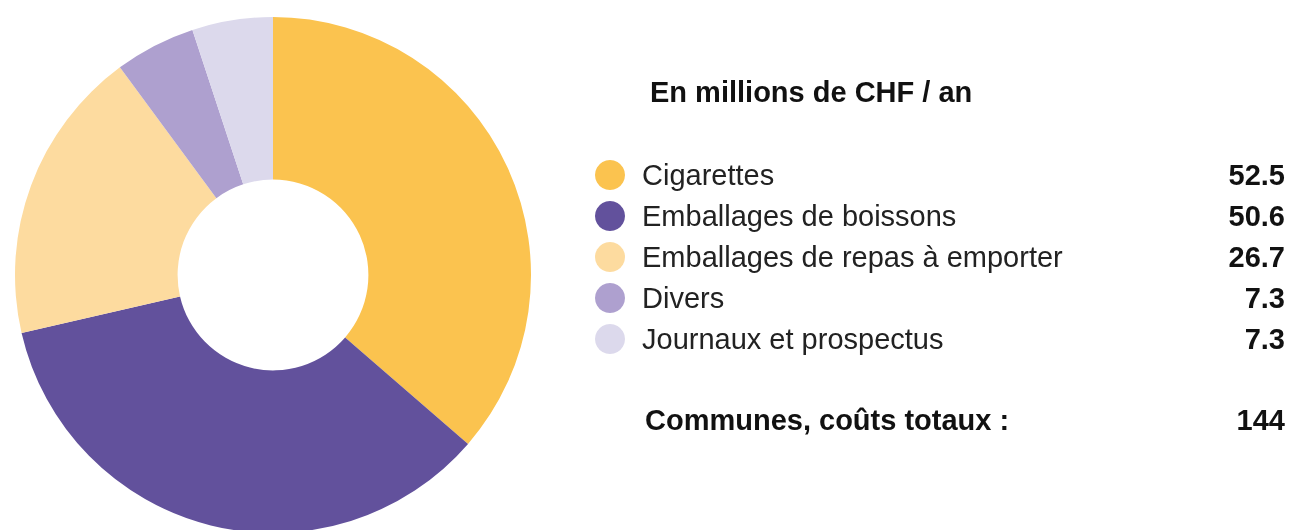 This screenshot has height=530, width=1293. What do you see at coordinates (811, 91) in the screenshot?
I see `text: En millions de CHF / an` at bounding box center [811, 91].